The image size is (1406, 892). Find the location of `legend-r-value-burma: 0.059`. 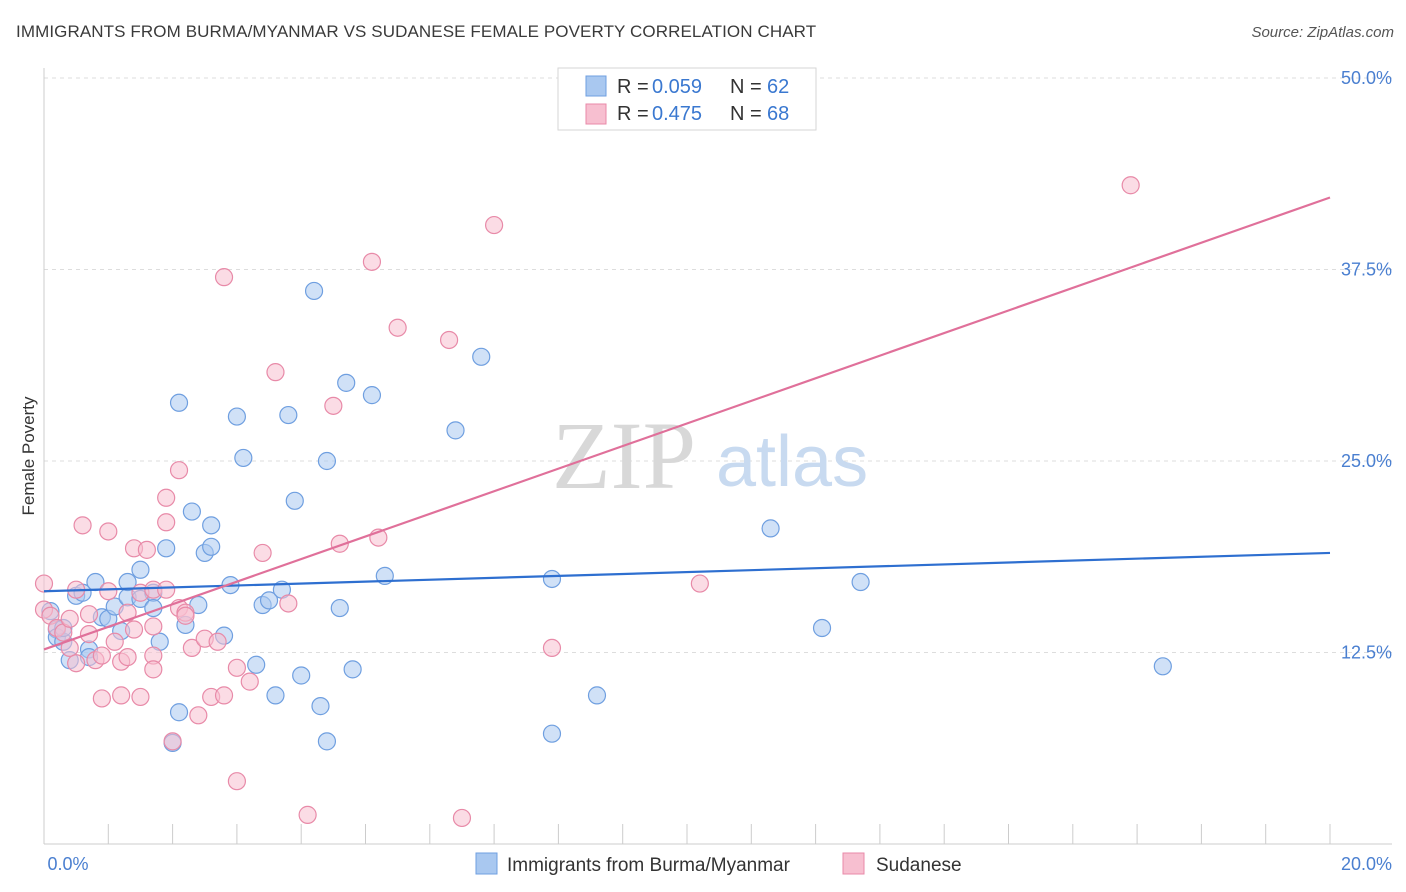

legend-r-value-burma: 0.059 is located at coordinates (677, 87).